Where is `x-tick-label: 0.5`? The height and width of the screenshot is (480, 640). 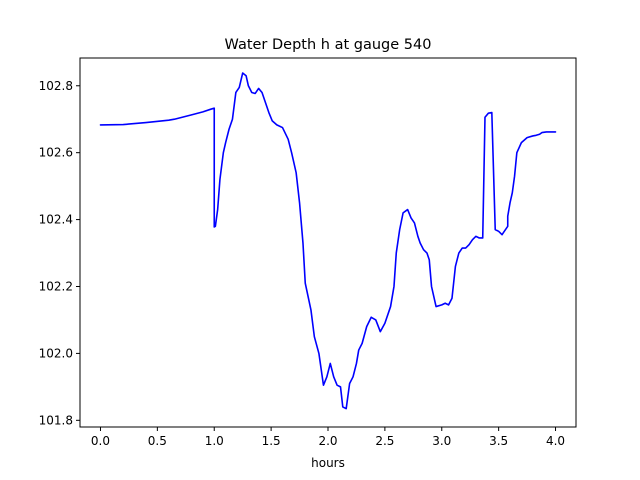
x-tick-label: 0.5 is located at coordinates (157, 441).